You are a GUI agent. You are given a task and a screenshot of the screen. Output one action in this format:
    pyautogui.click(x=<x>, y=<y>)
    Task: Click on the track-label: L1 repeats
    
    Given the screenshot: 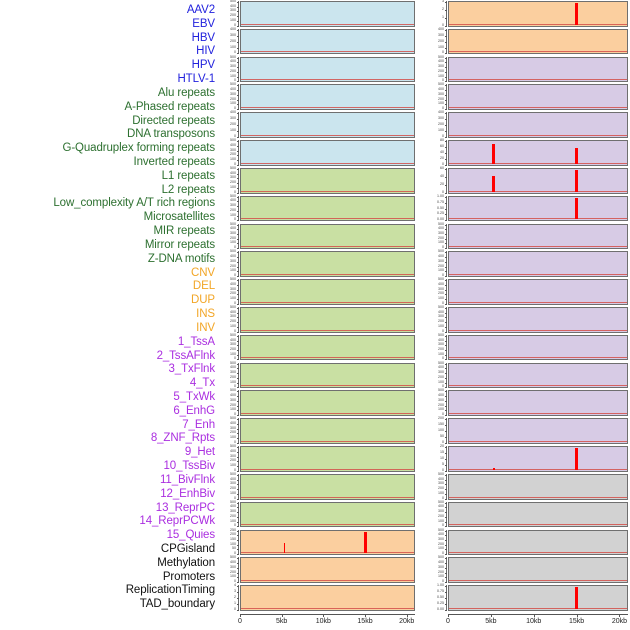 What is the action you would take?
    pyautogui.click(x=188, y=175)
    